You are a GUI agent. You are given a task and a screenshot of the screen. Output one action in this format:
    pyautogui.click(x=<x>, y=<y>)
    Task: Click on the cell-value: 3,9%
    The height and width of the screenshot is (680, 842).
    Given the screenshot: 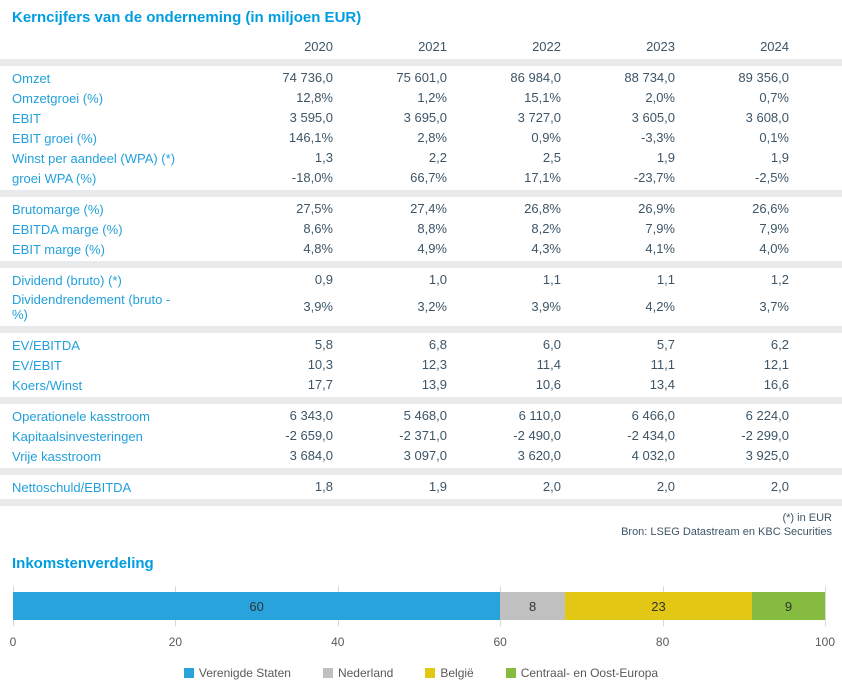 What is the action you would take?
    pyautogui.click(x=318, y=306)
    